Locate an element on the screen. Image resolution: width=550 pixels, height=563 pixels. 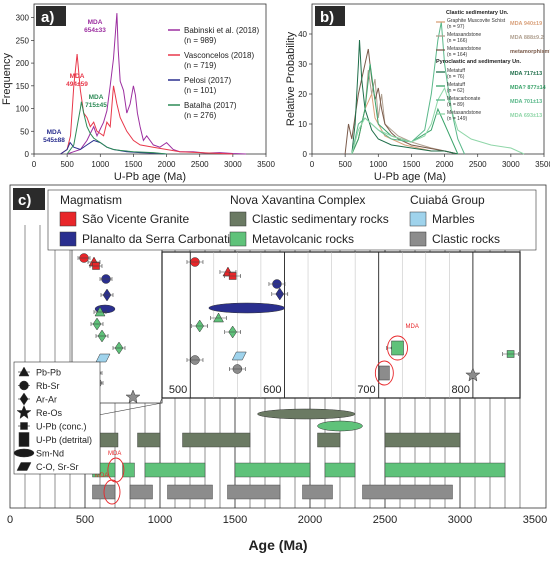
method-legend-label: U-Pb (detrital) is located at coordinates (64, 440).